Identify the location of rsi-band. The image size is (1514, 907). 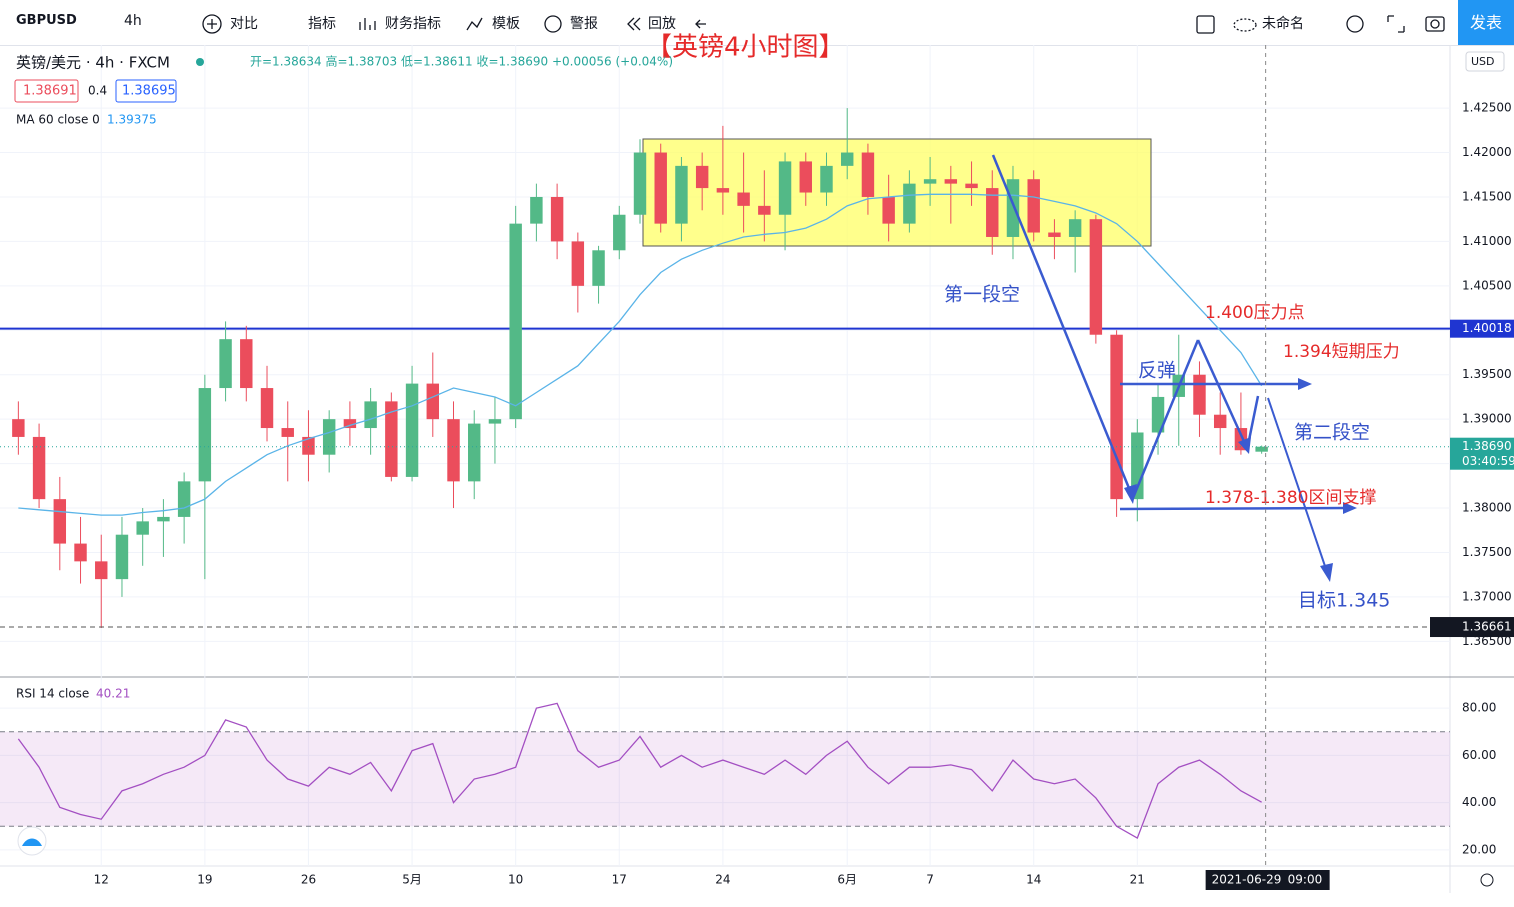
(725, 779).